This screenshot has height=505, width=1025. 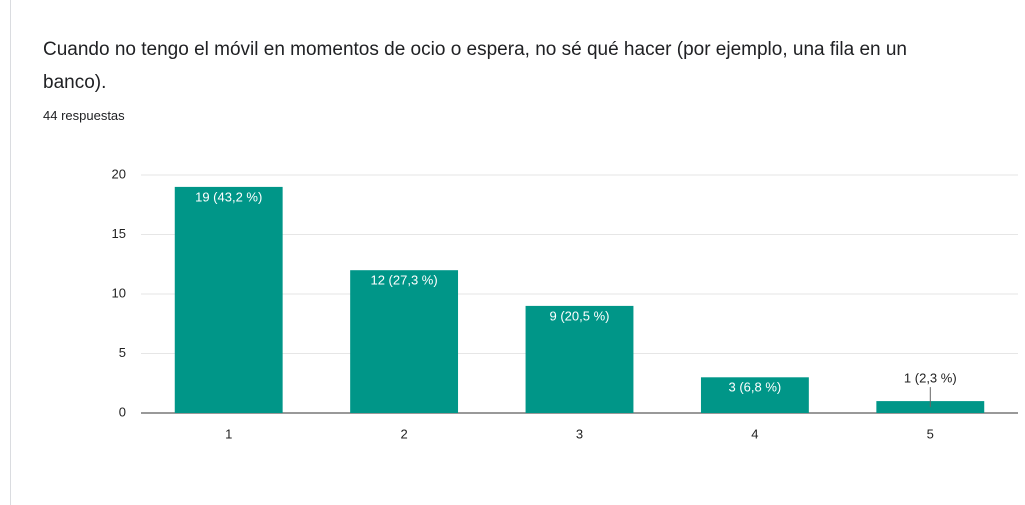 What do you see at coordinates (403, 280) in the screenshot?
I see `data-label: 12 (27,3 %)` at bounding box center [403, 280].